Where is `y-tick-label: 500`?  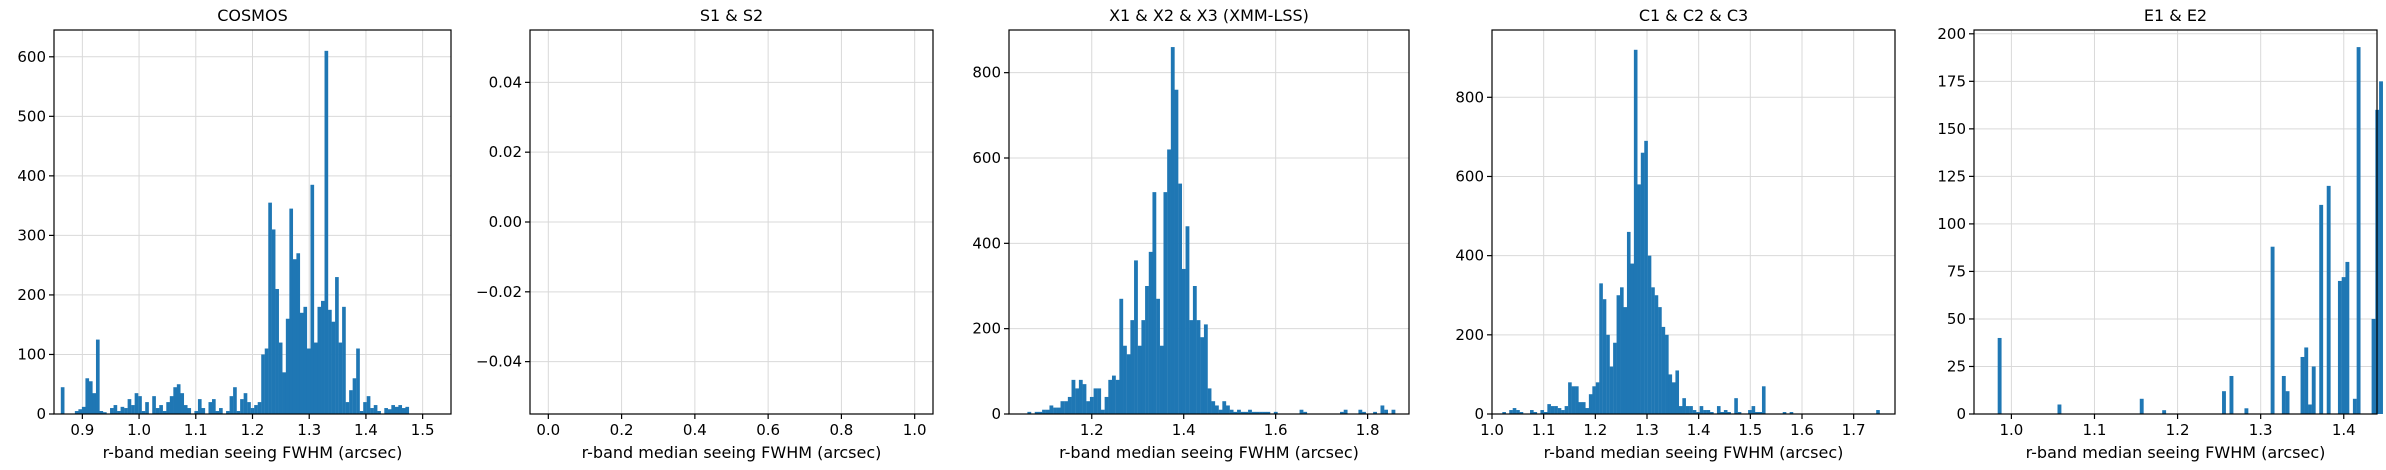
y-tick-label: 500 is located at coordinates (31, 116).